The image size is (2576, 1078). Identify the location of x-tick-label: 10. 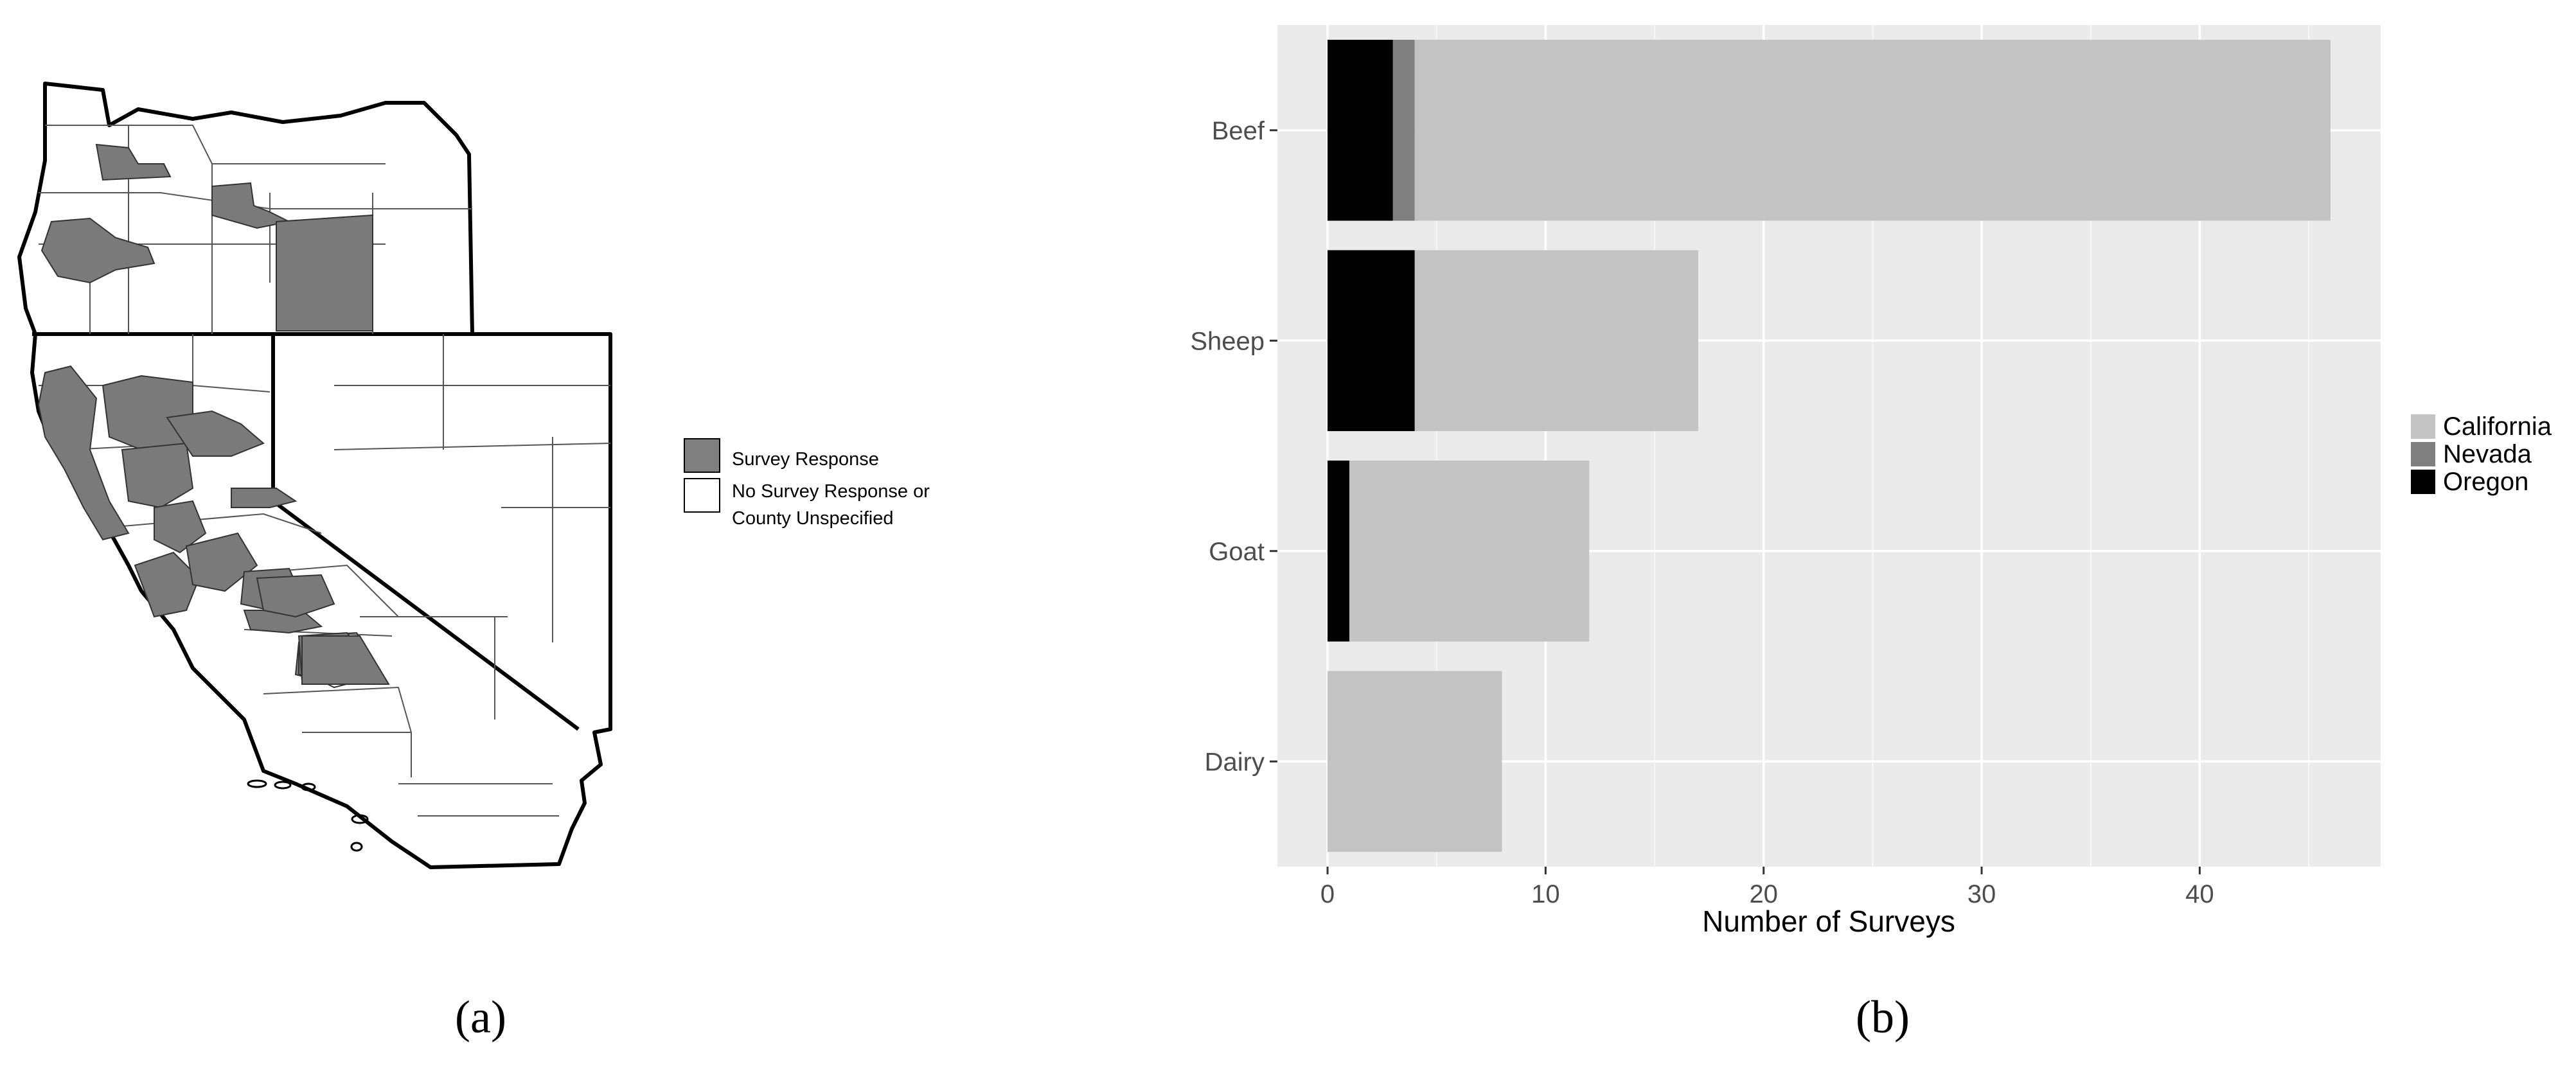
(1546, 894).